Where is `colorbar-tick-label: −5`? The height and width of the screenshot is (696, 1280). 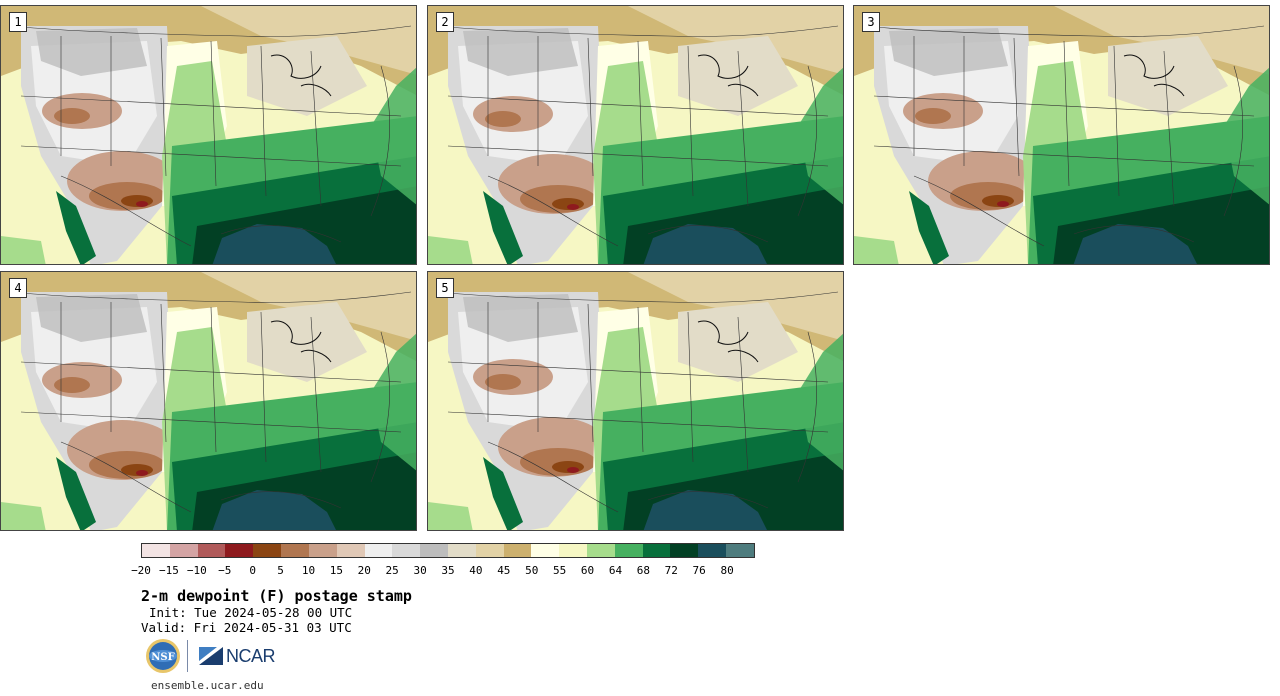
colorbar-tick-label: −5 is located at coordinates (225, 570).